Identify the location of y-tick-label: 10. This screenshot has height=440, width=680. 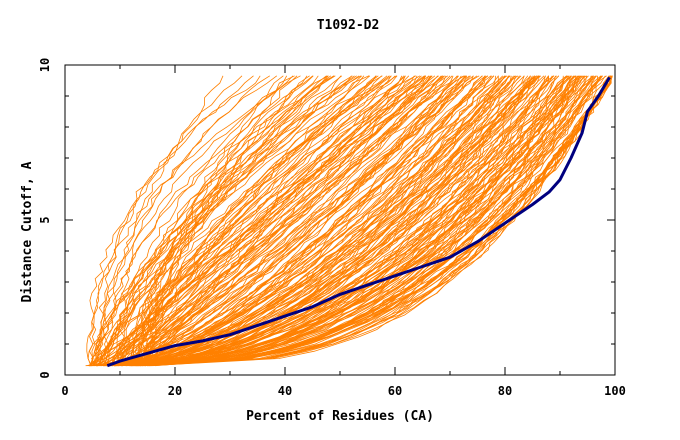
(45, 65).